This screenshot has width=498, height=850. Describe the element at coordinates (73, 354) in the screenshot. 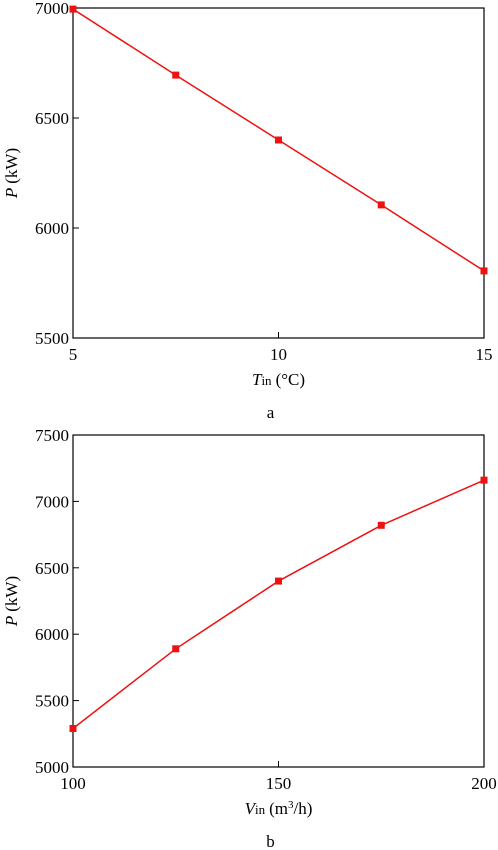

I see `x-tick-label: 5` at that location.